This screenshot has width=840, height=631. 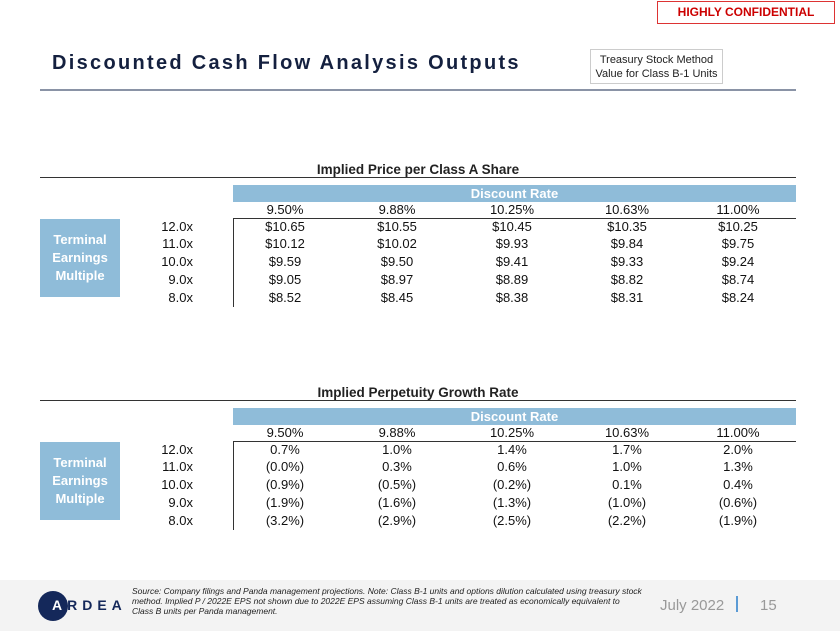 What do you see at coordinates (627, 297) in the screenshot?
I see `table-cell: $8.31` at bounding box center [627, 297].